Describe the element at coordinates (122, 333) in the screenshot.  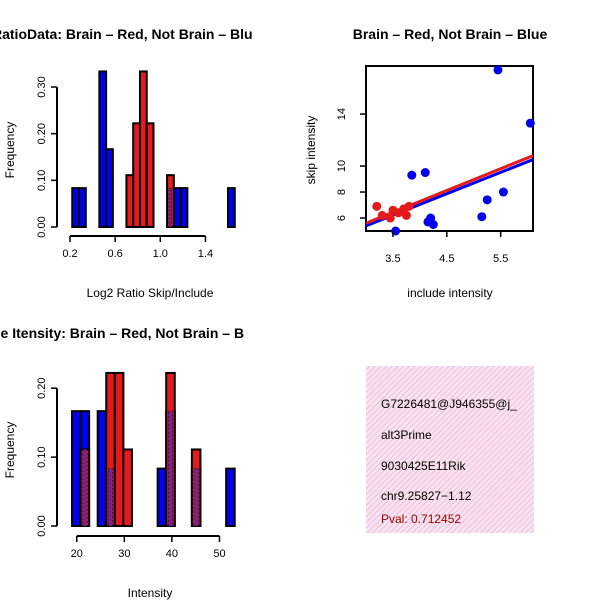
I see `intensity-title: ne Itensity: Brain – Red, Not Brain – B` at that location.